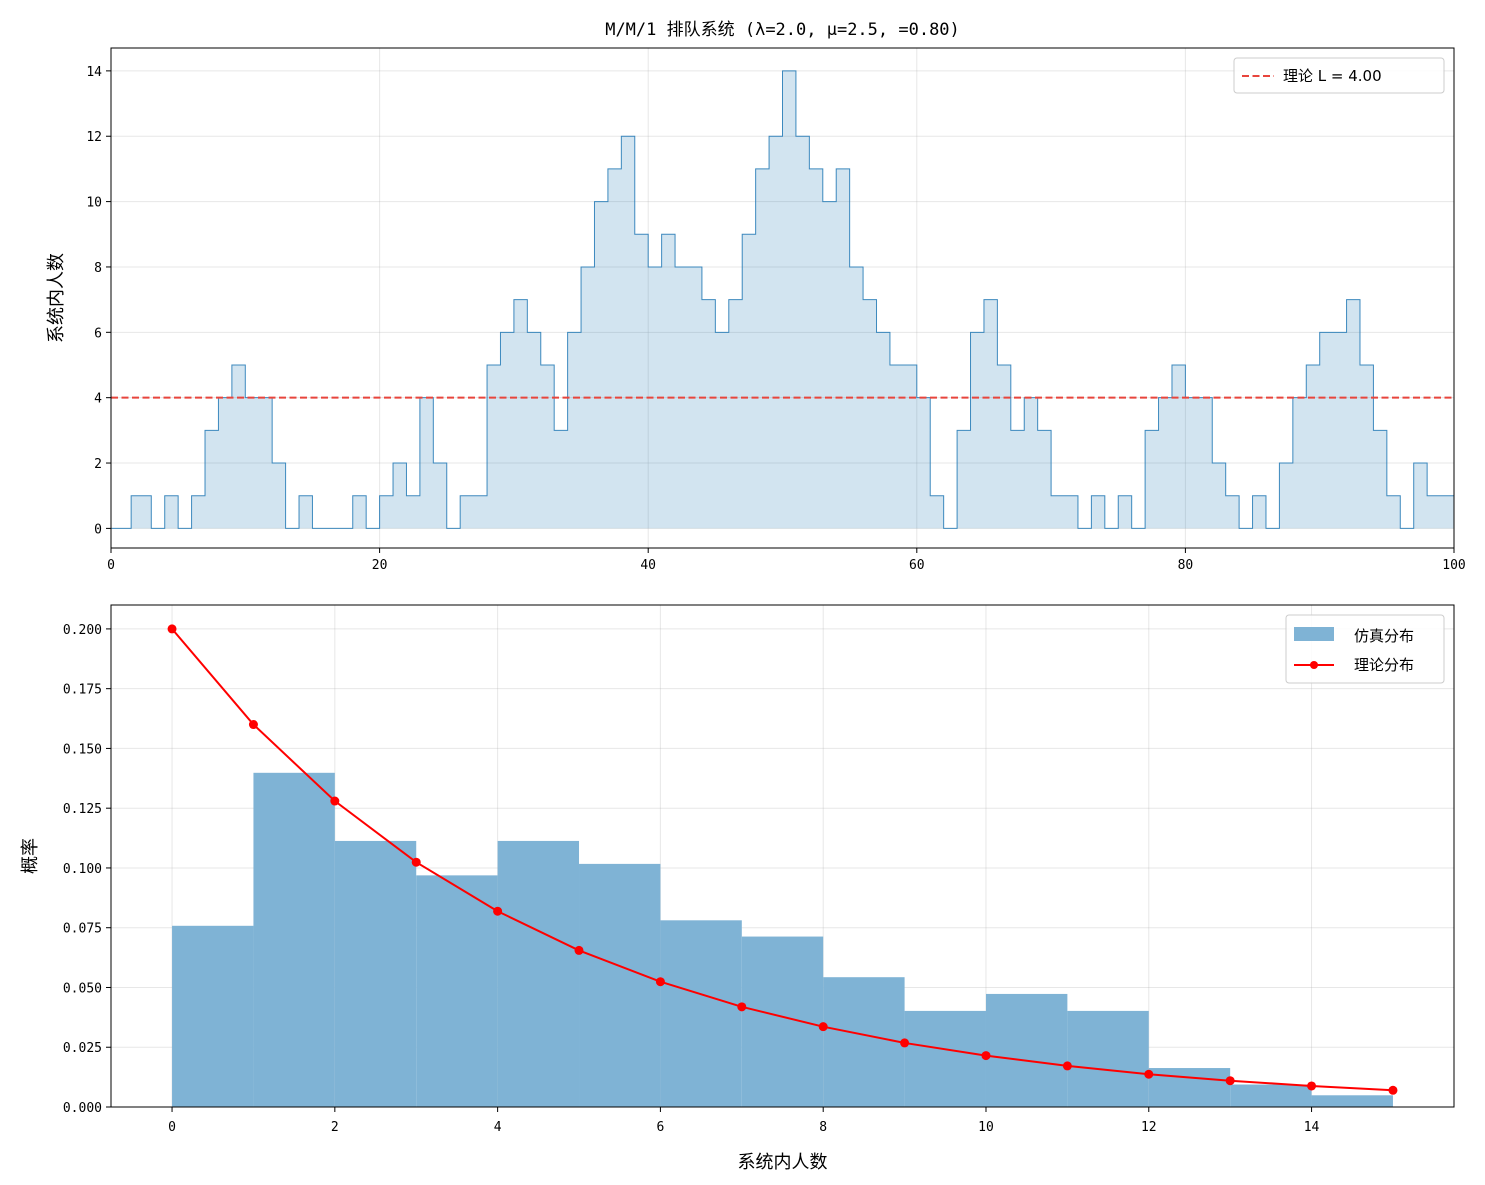 Image resolution: width=1485 pixels, height=1185 pixels. Describe the element at coordinates (1365, 649) in the screenshot. I see `bottom-legend: 仿真分布 理论分布` at that location.